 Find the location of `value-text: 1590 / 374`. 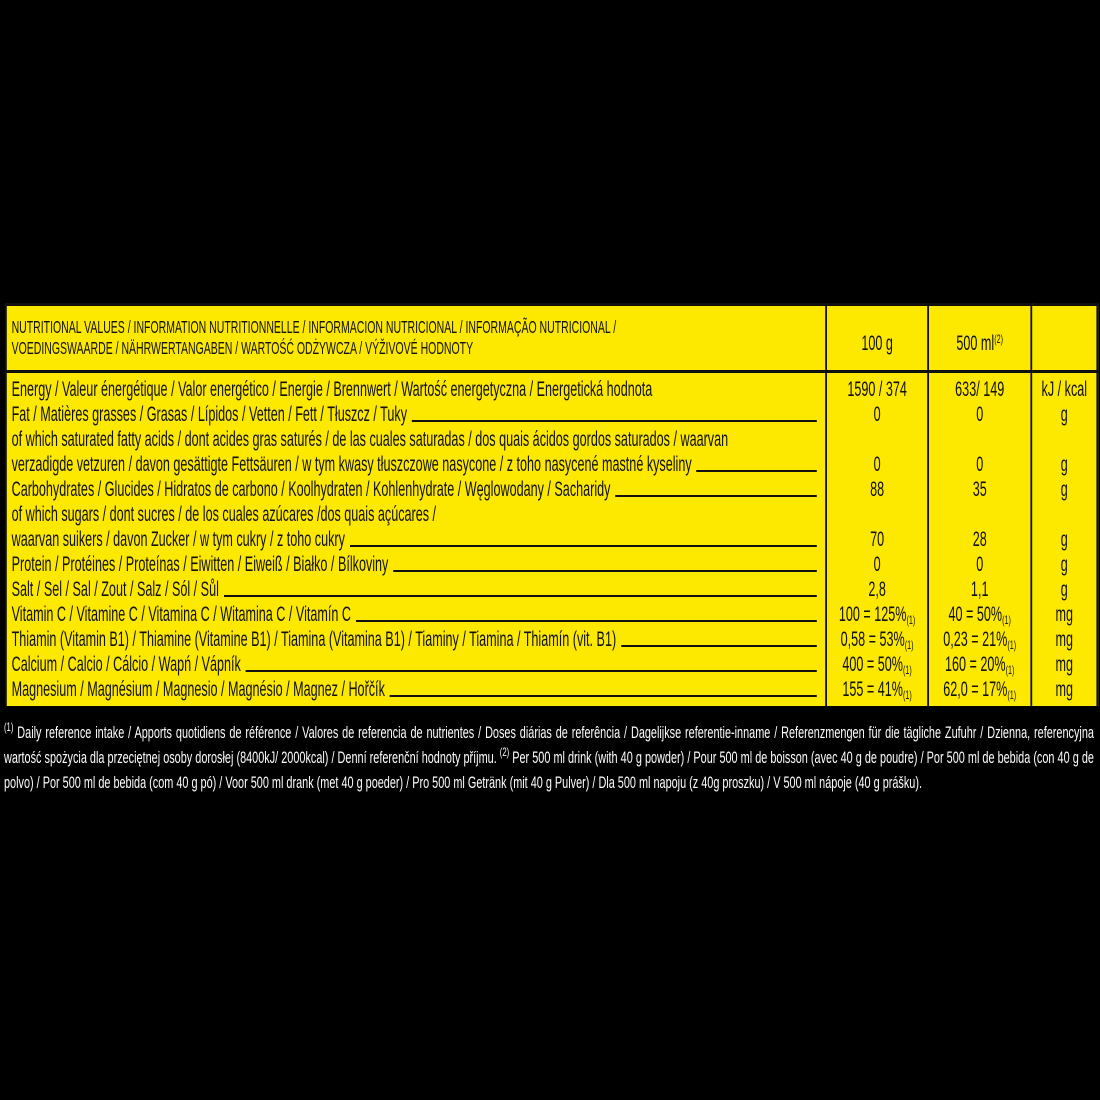

value-text: 1590 / 374 is located at coordinates (877, 389).